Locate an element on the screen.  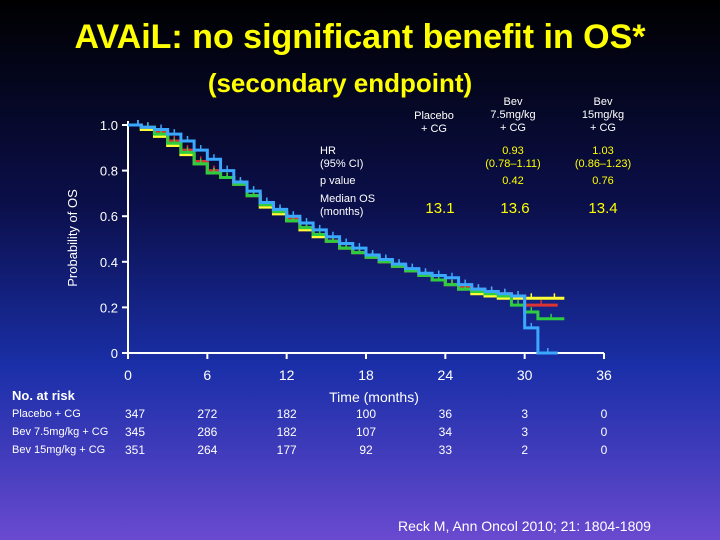
pvalue-bev75: 0.42 is located at coordinates (513, 181).